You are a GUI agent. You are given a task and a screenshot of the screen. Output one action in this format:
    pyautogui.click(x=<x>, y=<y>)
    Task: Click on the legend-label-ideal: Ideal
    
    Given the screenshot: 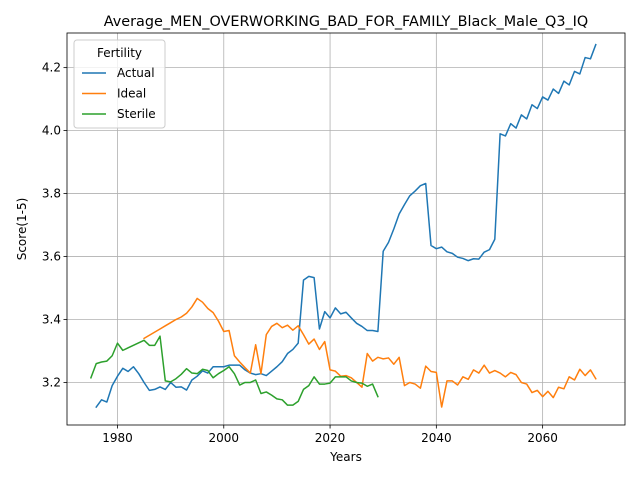 What is the action you would take?
    pyautogui.click(x=131, y=94)
    